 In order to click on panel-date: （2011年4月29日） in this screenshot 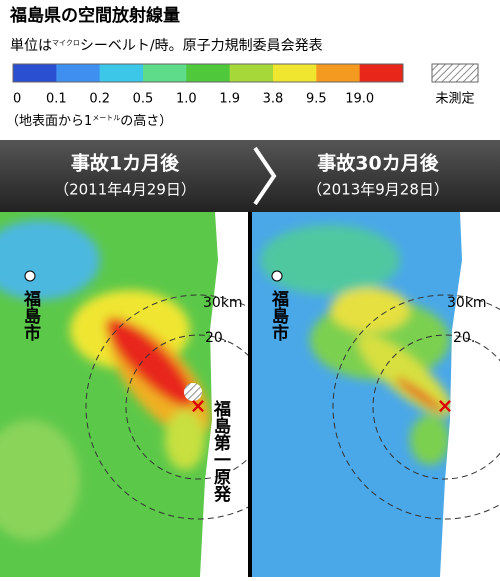, I will do `click(125, 190)`.